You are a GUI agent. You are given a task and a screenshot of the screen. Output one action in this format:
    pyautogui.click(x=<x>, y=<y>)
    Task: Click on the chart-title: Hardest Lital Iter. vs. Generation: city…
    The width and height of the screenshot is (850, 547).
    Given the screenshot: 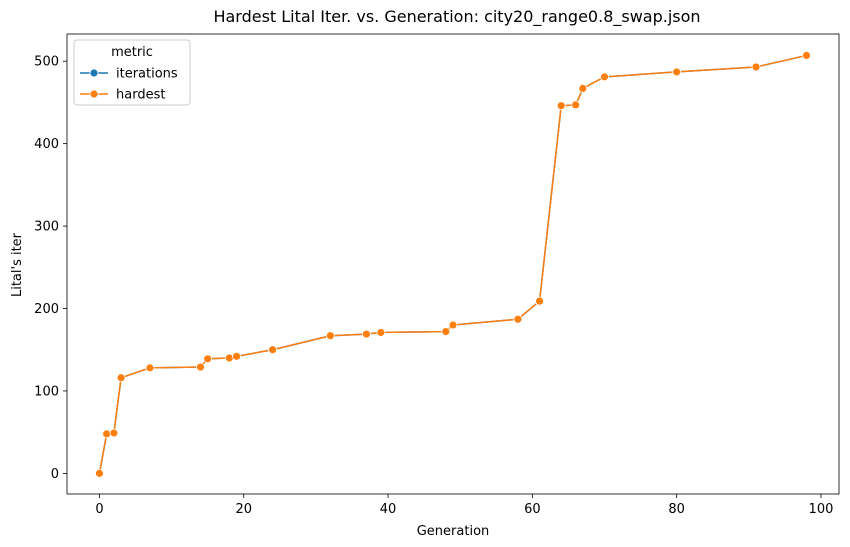 What is the action you would take?
    pyautogui.click(x=456, y=17)
    